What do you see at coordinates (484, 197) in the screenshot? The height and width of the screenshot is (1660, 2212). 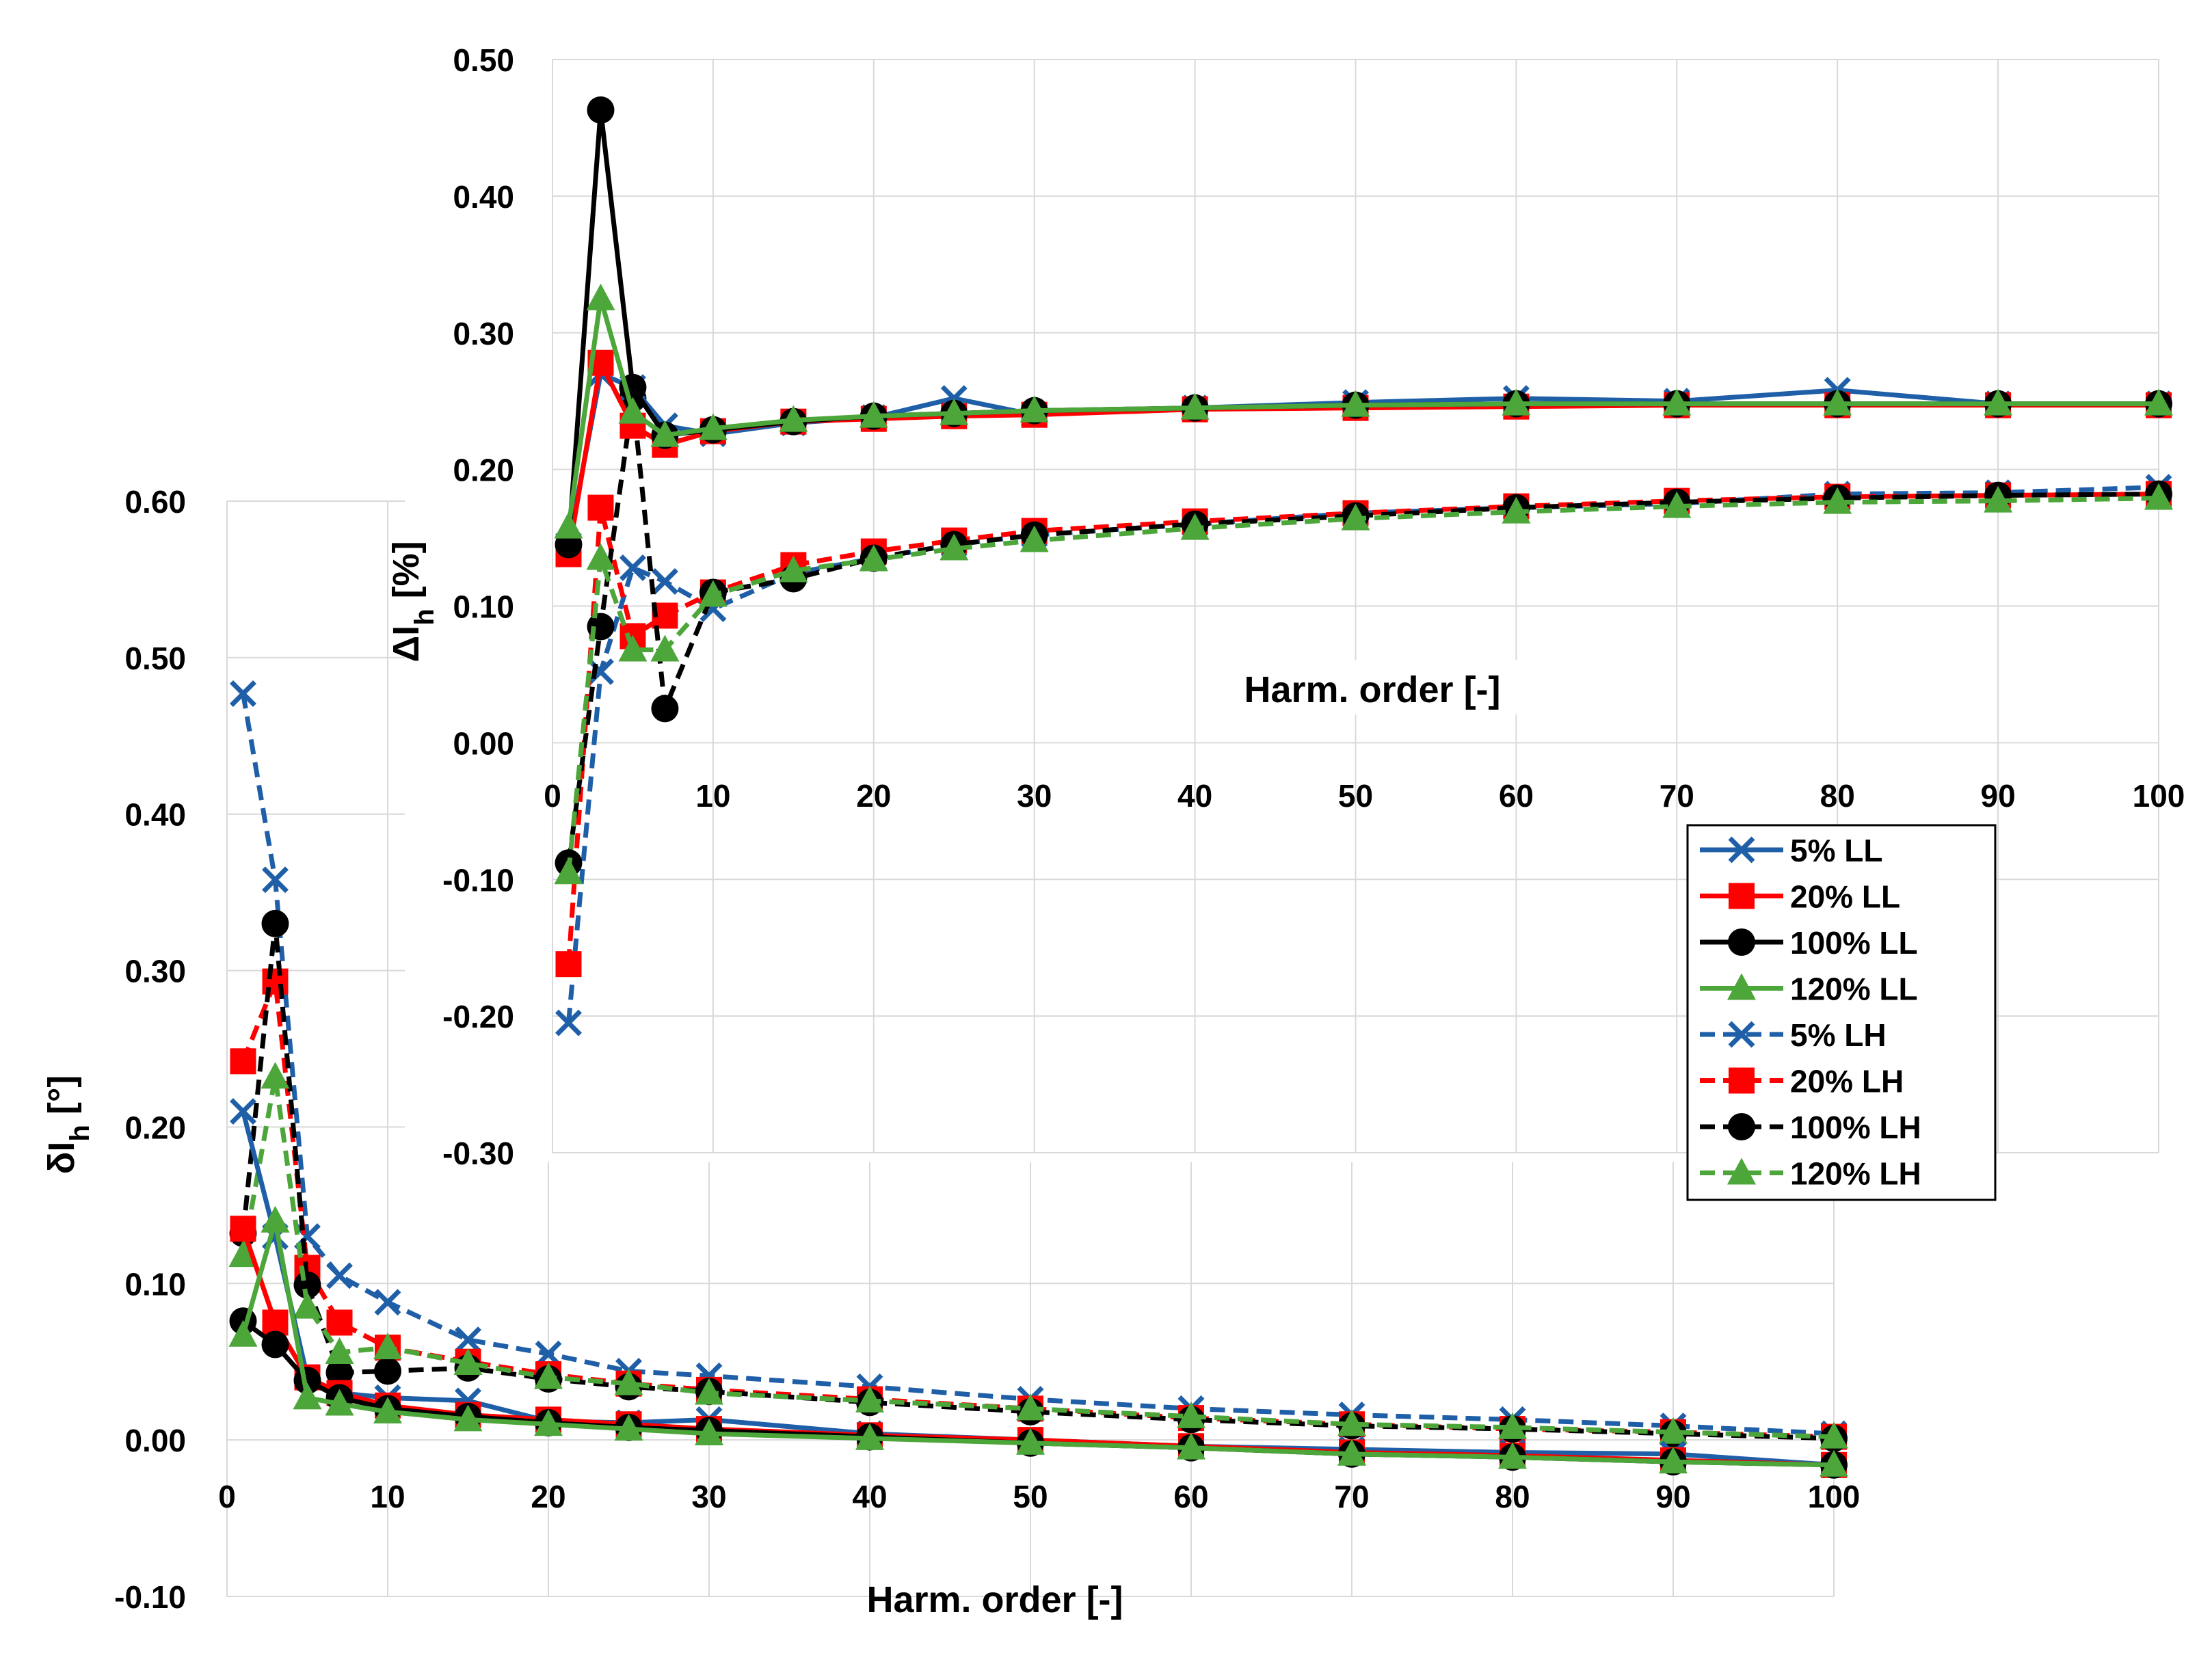 I see `top-y-tick-label: 0.40` at bounding box center [484, 197].